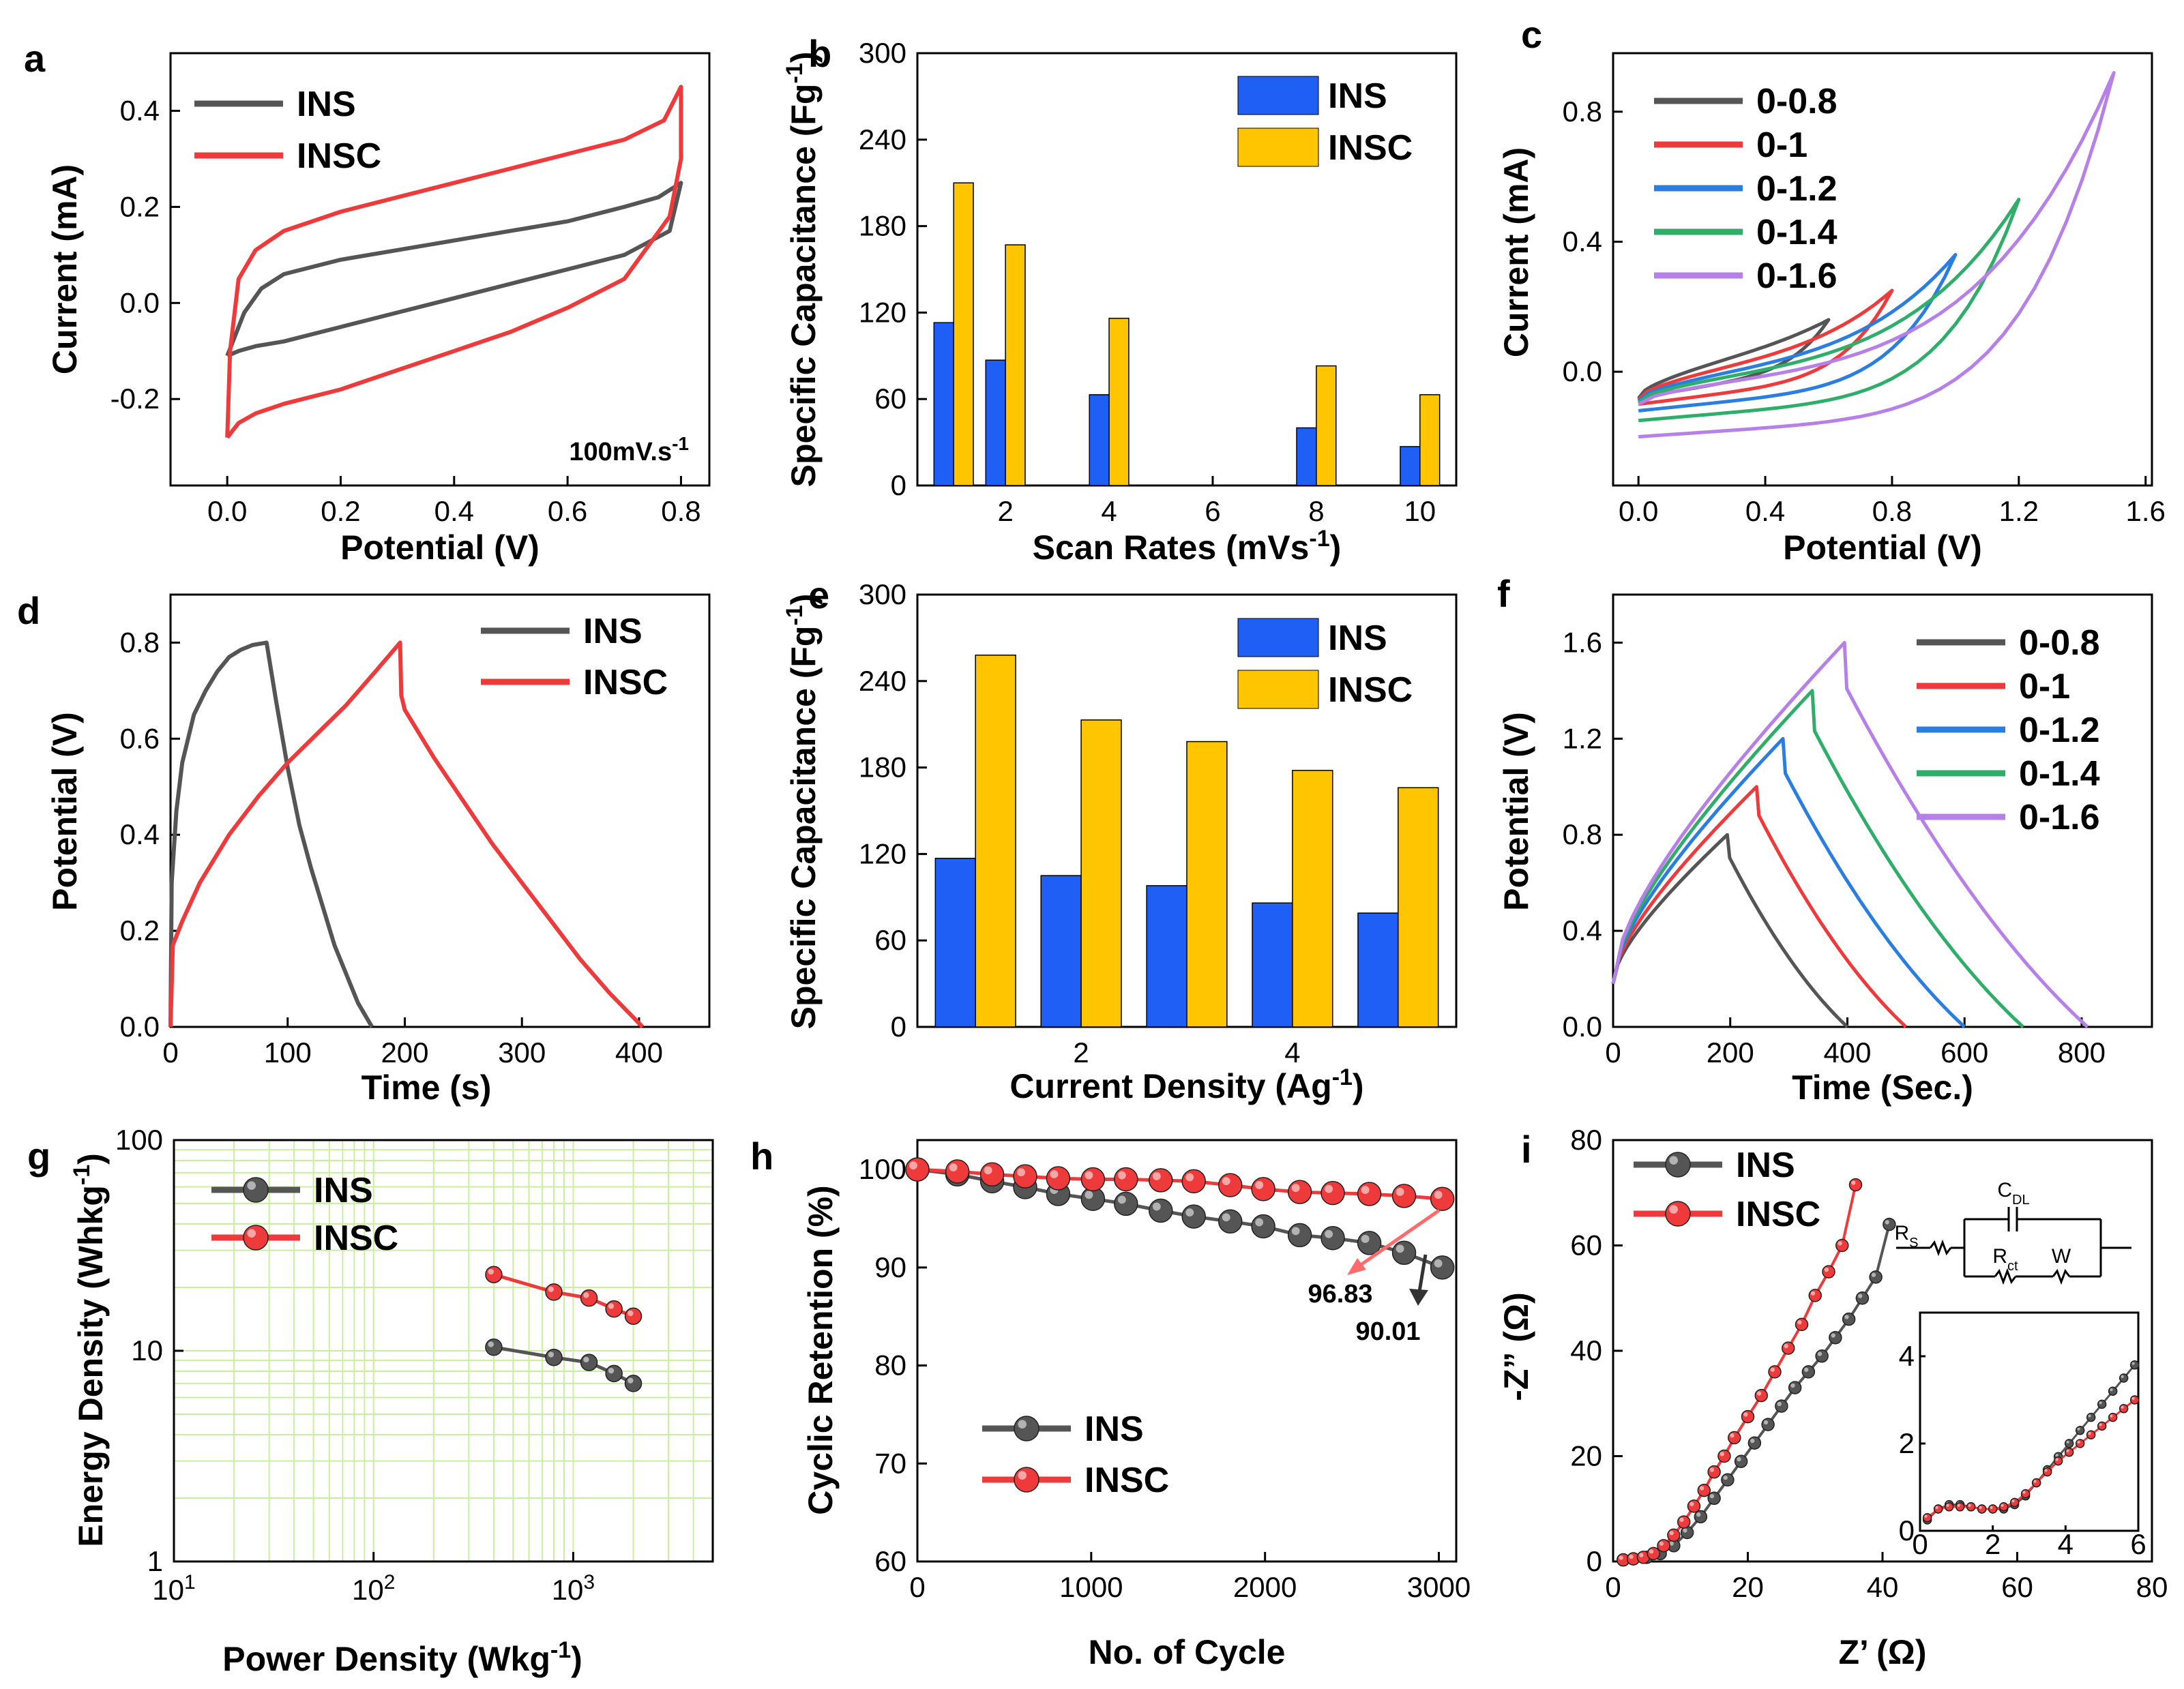  I want to click on y-tick-label: 0.4, so click(1582, 241).